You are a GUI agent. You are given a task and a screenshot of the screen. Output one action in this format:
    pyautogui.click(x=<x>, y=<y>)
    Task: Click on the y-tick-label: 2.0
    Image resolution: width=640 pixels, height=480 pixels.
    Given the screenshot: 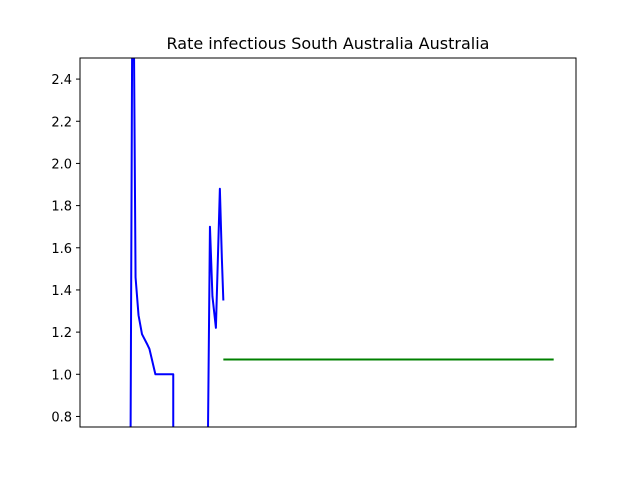 What is the action you would take?
    pyautogui.click(x=61, y=164)
    